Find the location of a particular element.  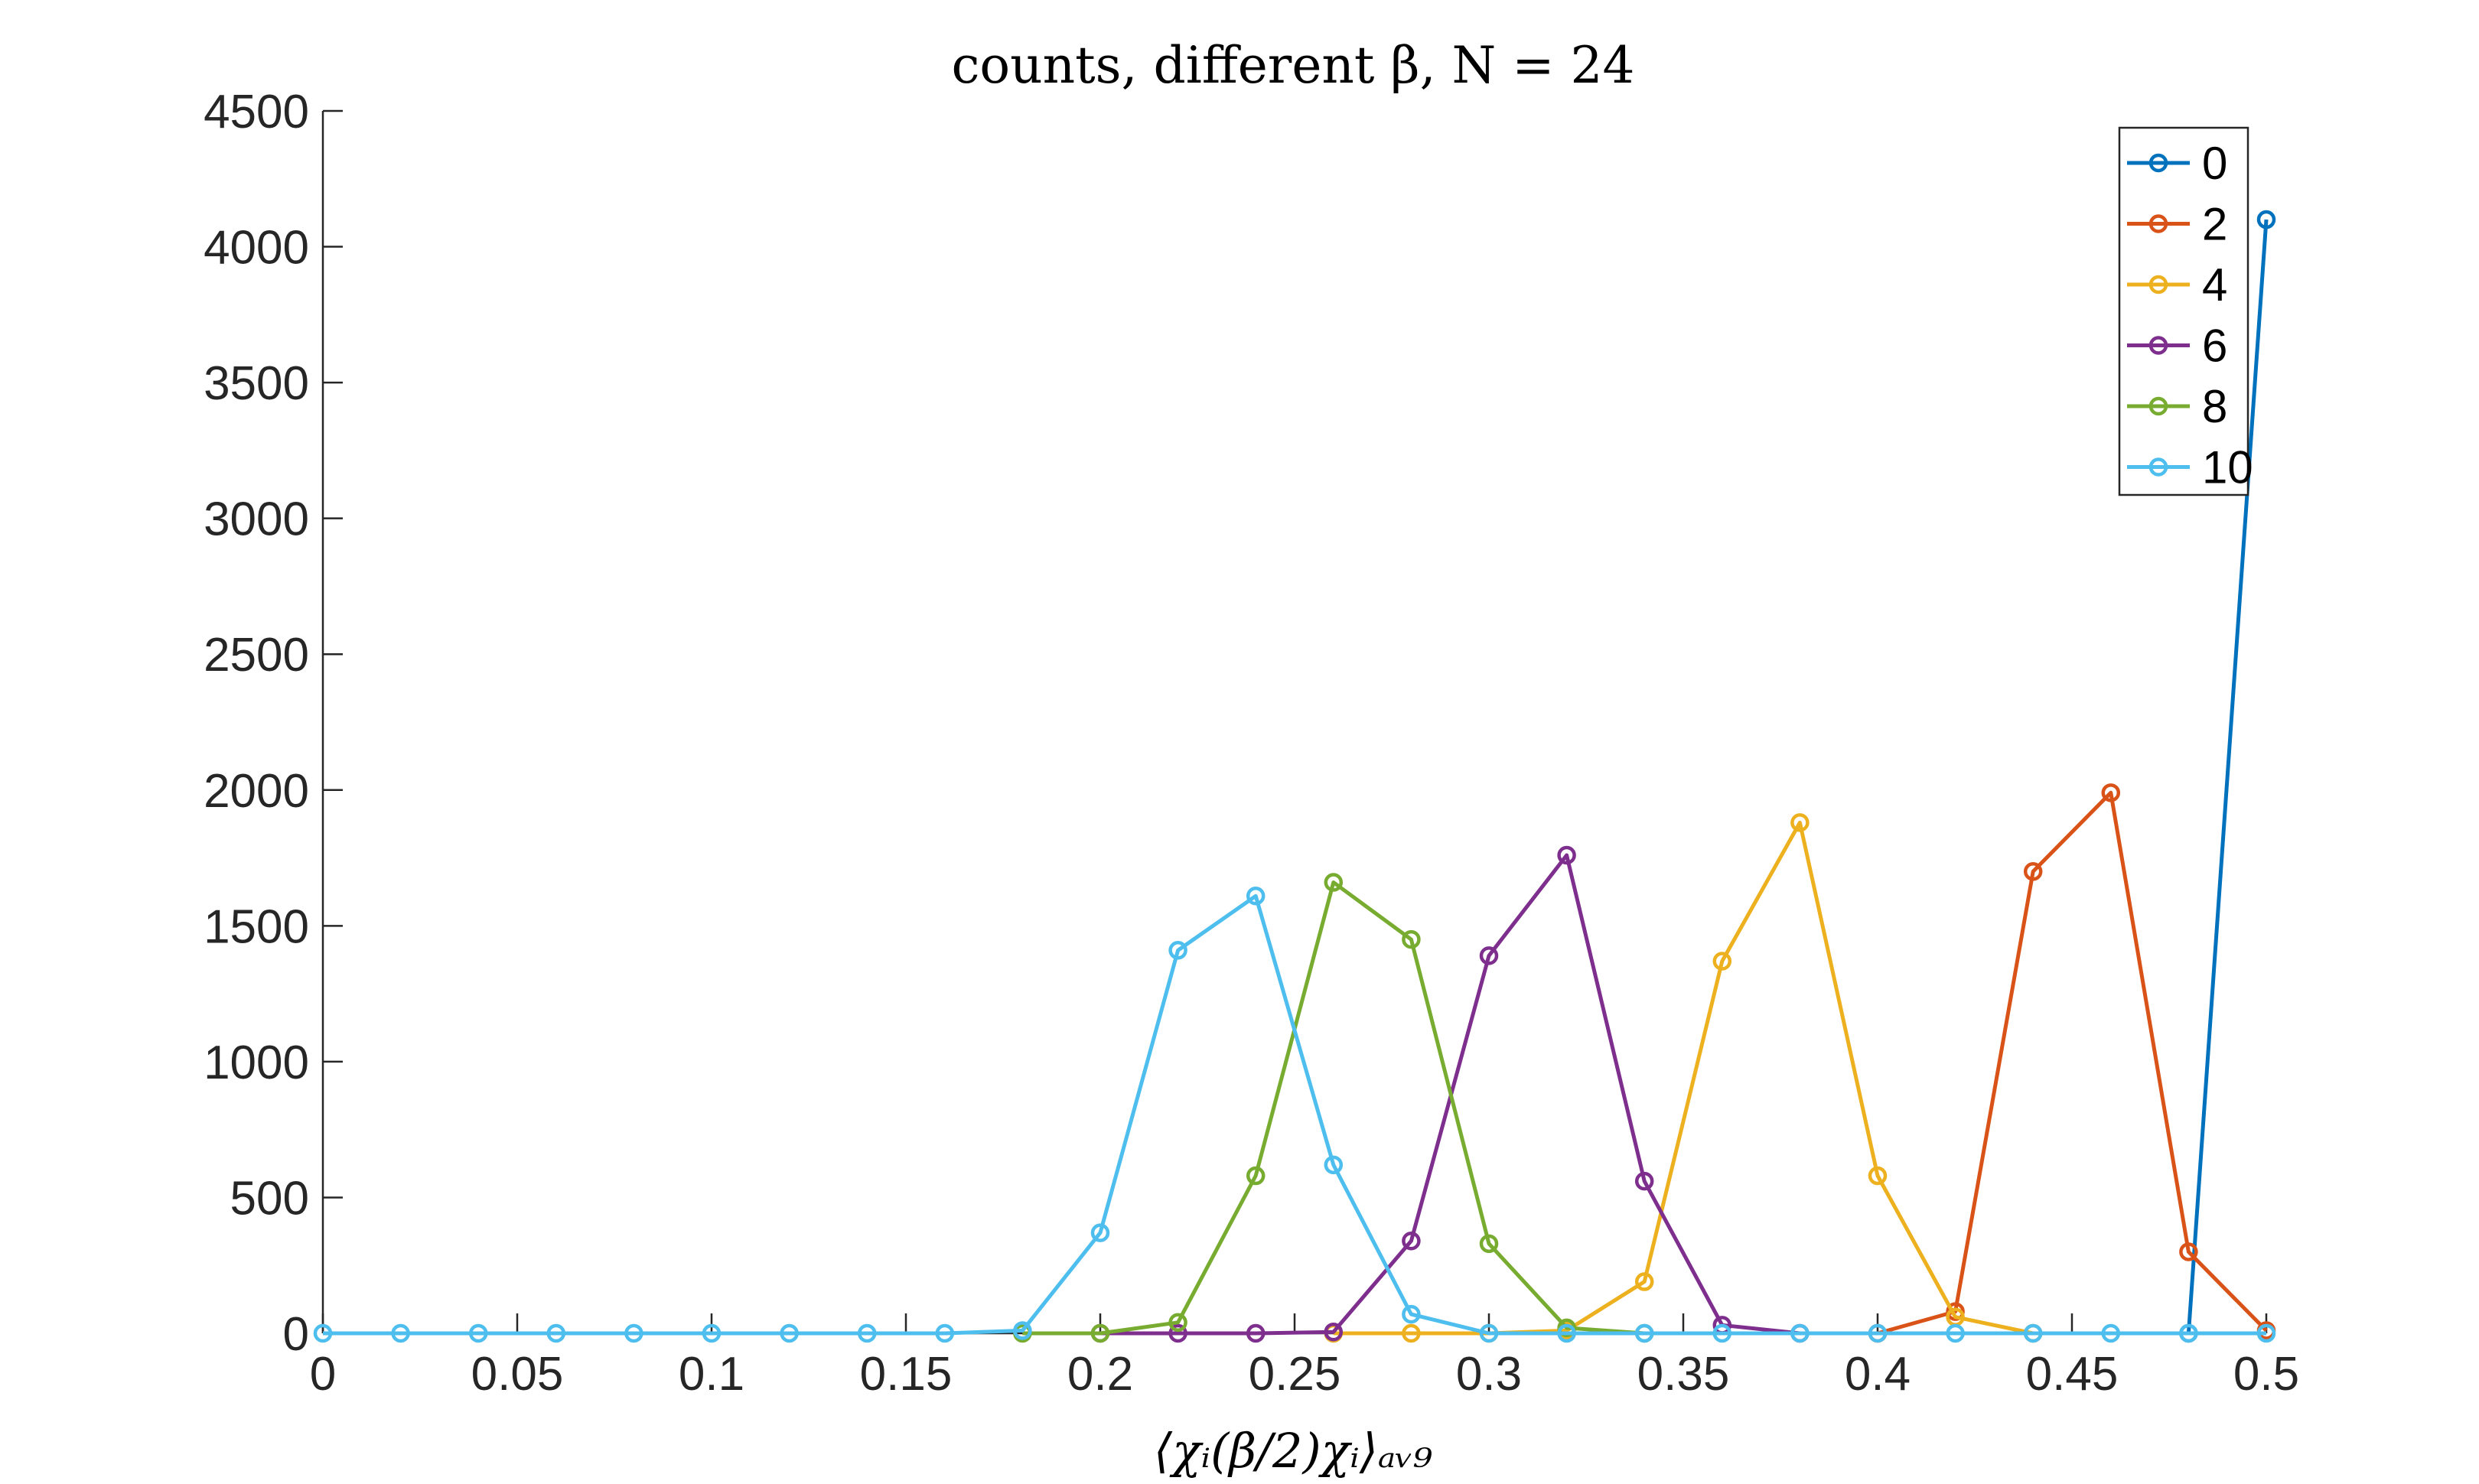

legend-label: 6 is located at coordinates (2214, 346).